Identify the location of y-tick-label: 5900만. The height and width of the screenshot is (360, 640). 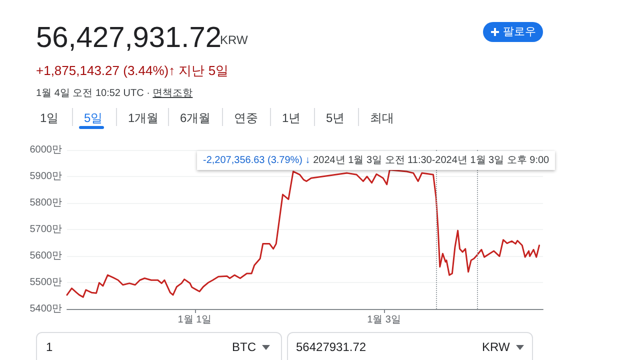
(46, 176).